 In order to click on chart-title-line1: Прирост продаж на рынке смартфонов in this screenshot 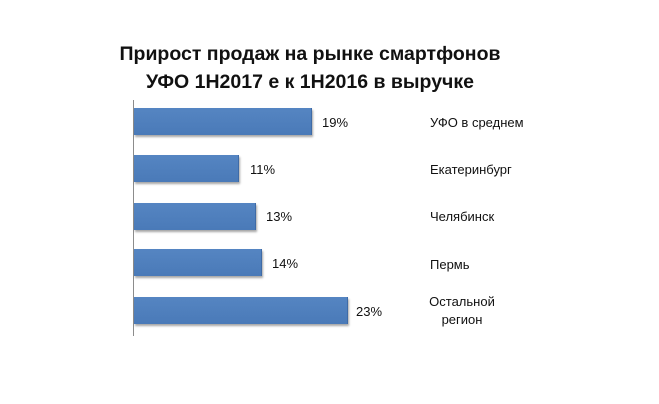, I will do `click(310, 54)`.